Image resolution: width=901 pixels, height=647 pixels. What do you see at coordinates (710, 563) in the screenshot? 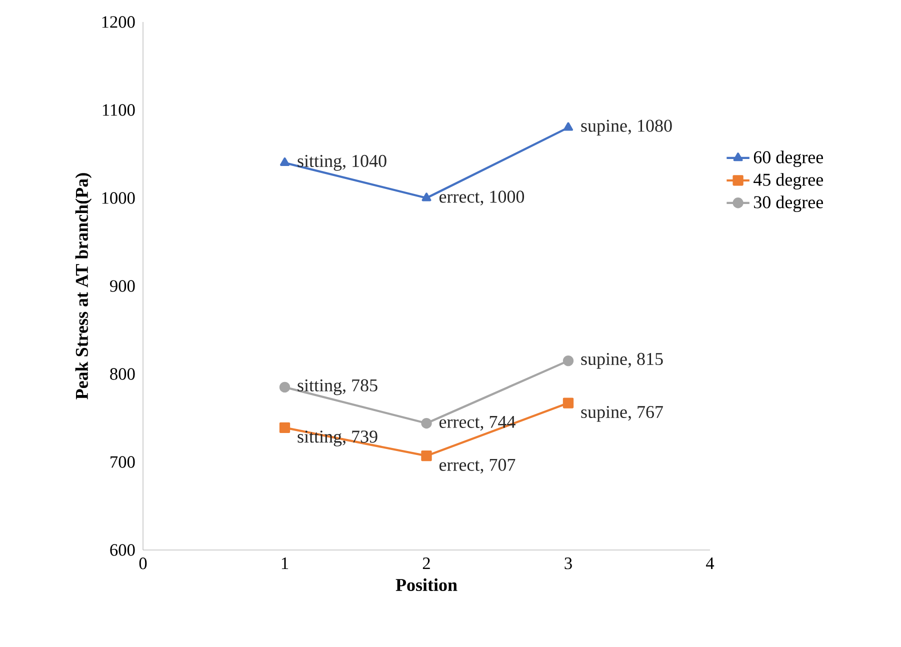
I see `x-tick-label: 4` at bounding box center [710, 563].